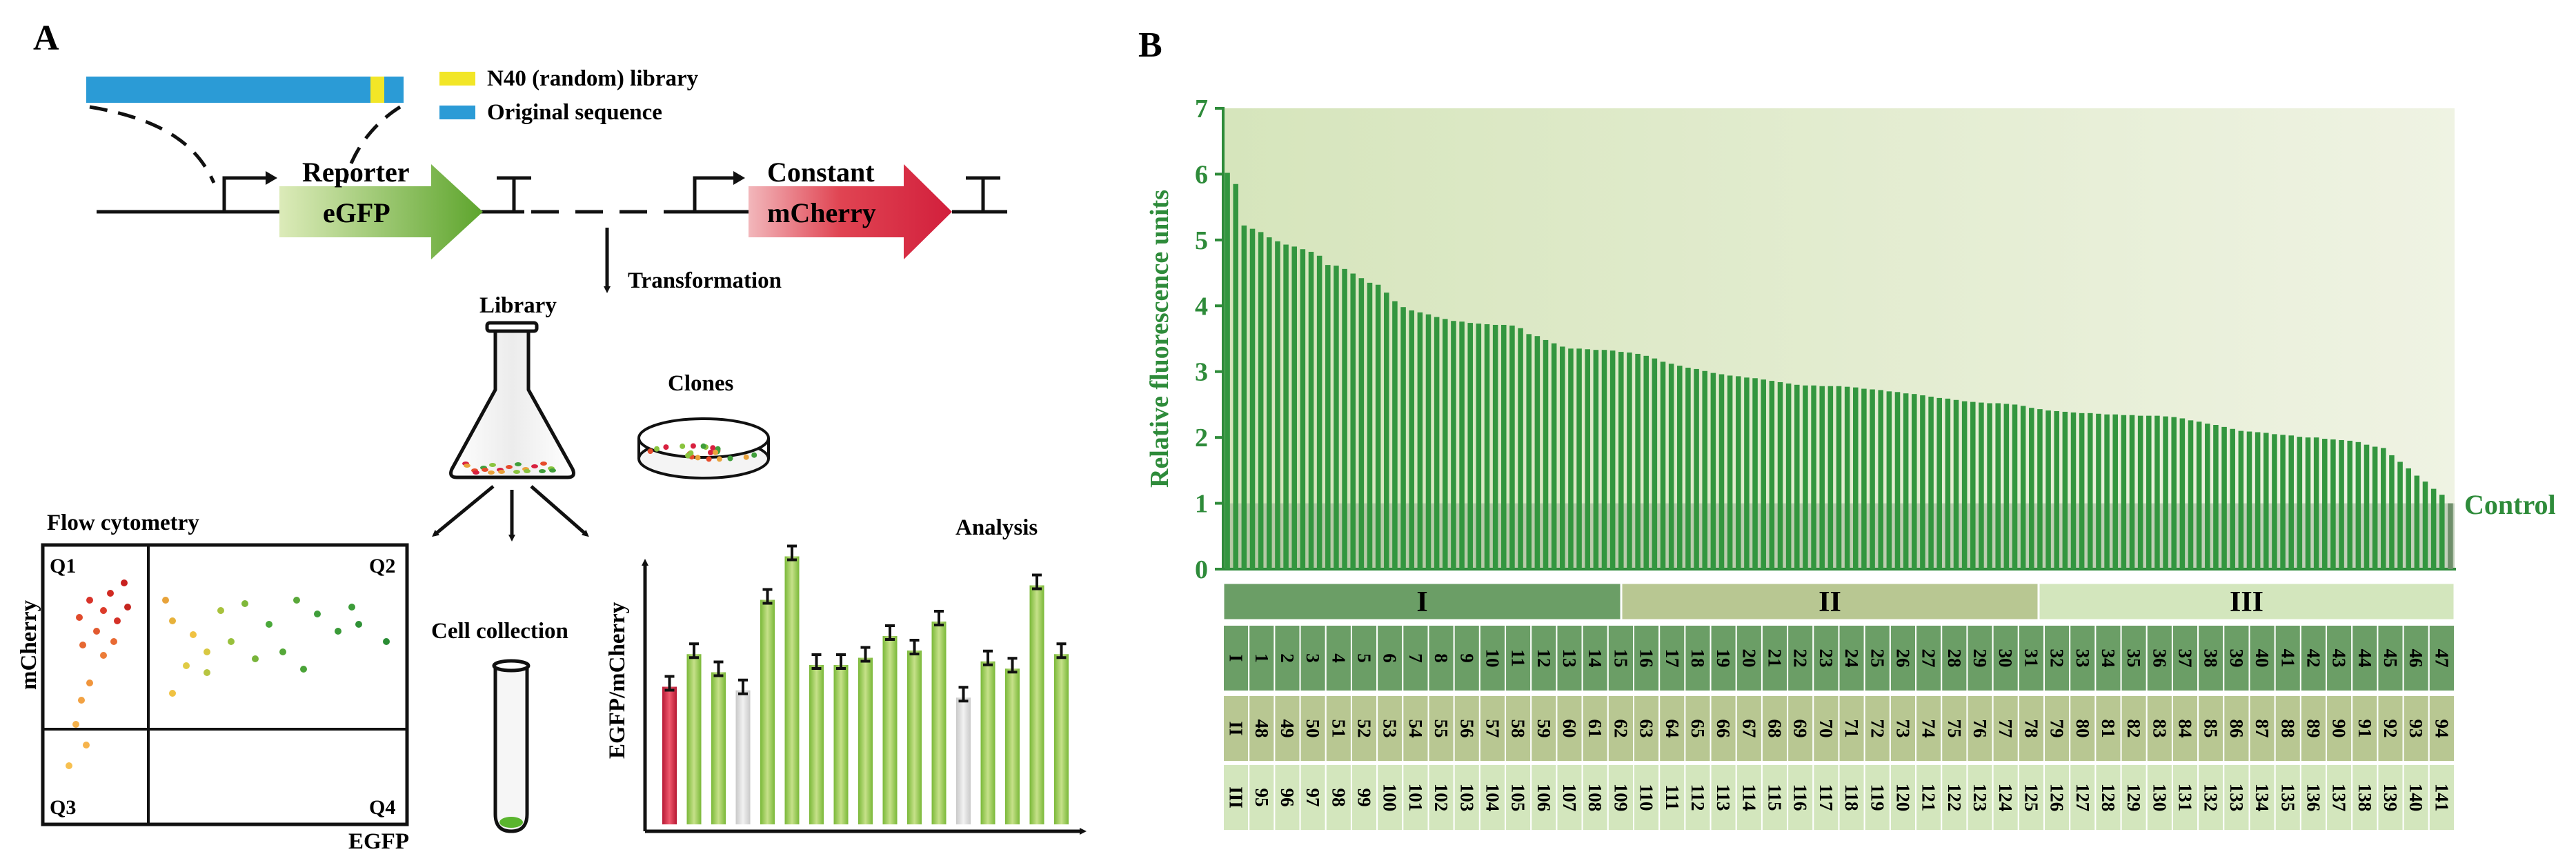  Describe the element at coordinates (123, 522) in the screenshot. I see `flow-title: Flow cytometry` at that location.